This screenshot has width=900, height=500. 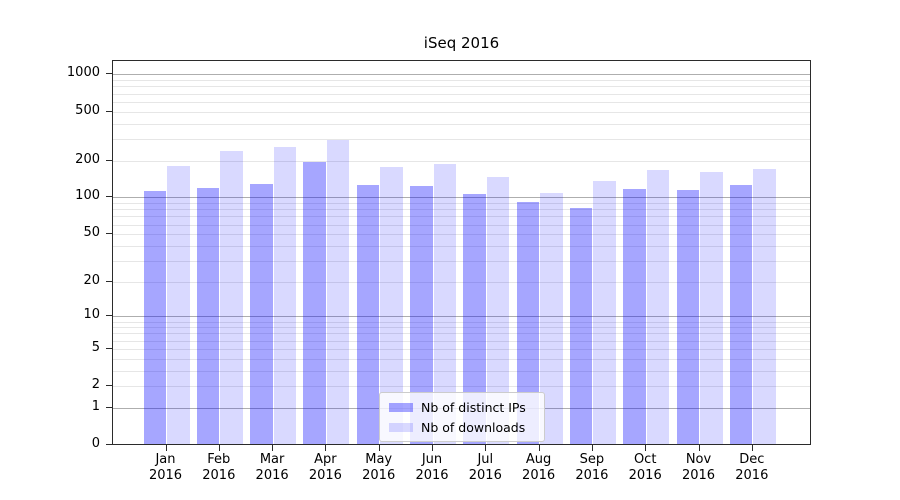 I want to click on bar-downloads-dec, so click(x=764, y=306).